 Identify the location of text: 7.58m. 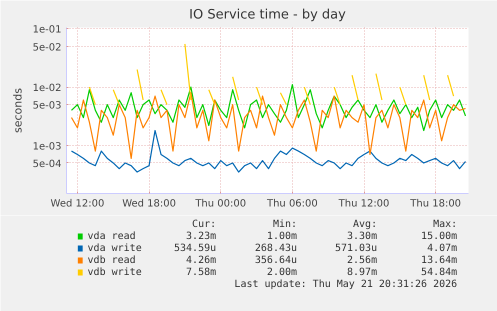
(201, 272).